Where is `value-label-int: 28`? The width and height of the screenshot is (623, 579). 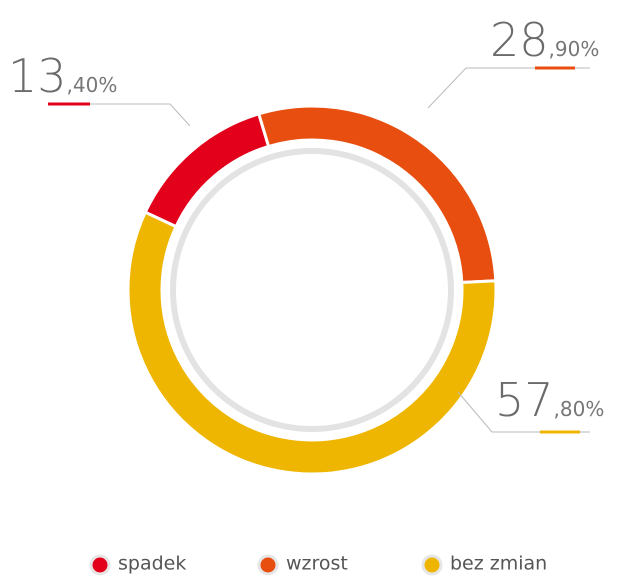 value-label-int: 28 is located at coordinates (519, 40).